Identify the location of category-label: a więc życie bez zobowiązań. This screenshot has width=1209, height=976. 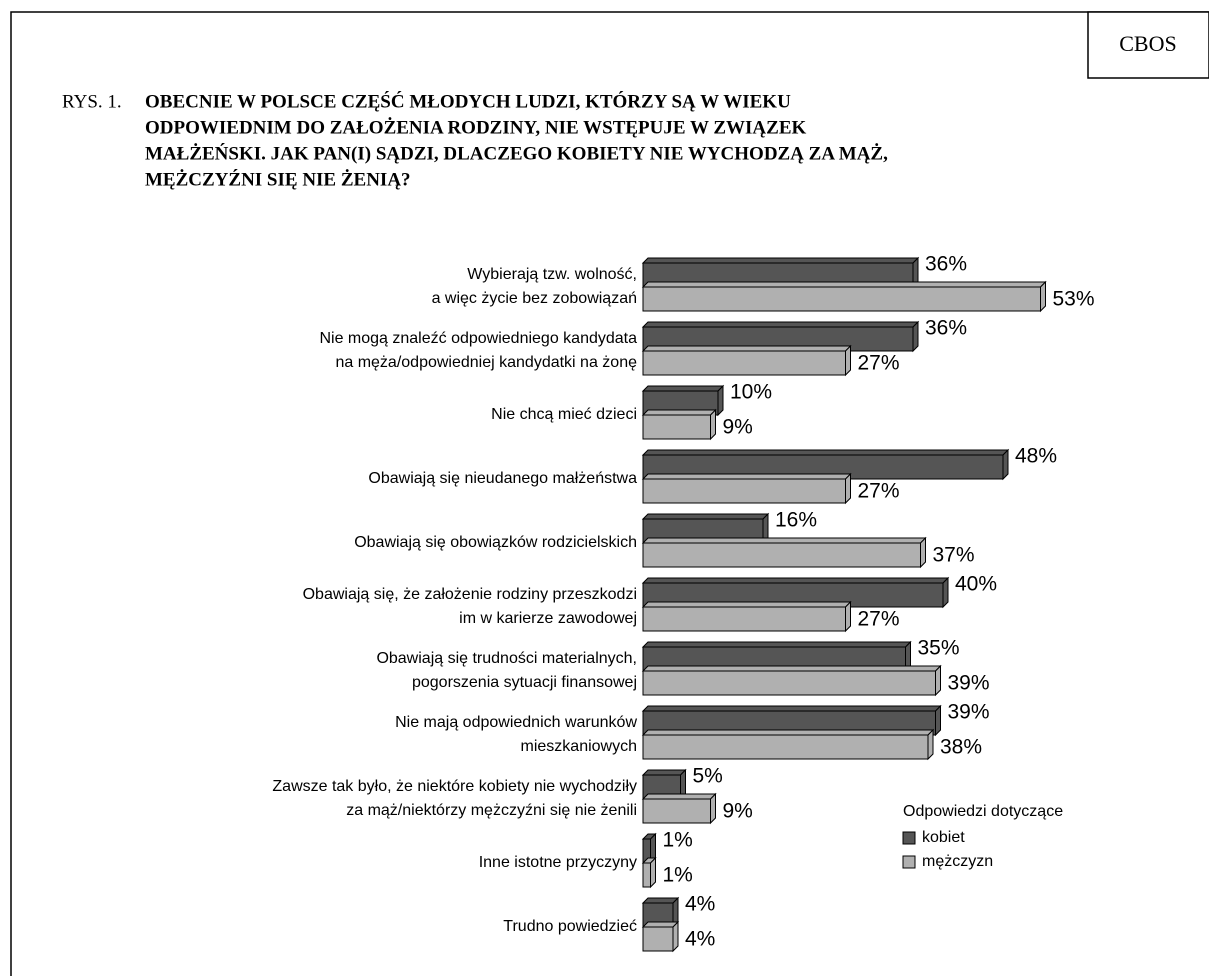
(534, 298).